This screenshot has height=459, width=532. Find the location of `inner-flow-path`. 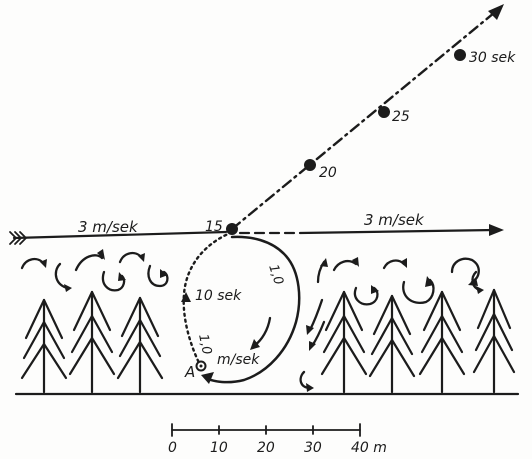

inner-flow-path is located at coordinates (262, 332).